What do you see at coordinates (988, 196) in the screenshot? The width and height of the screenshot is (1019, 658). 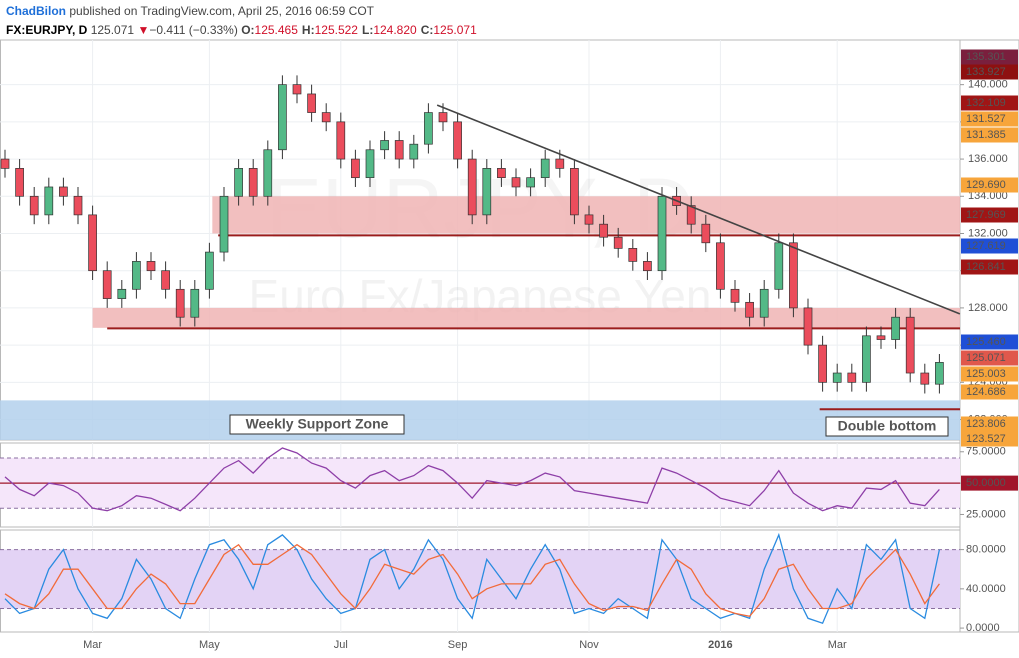 I see `y-tick-label: 134.000` at bounding box center [988, 196].